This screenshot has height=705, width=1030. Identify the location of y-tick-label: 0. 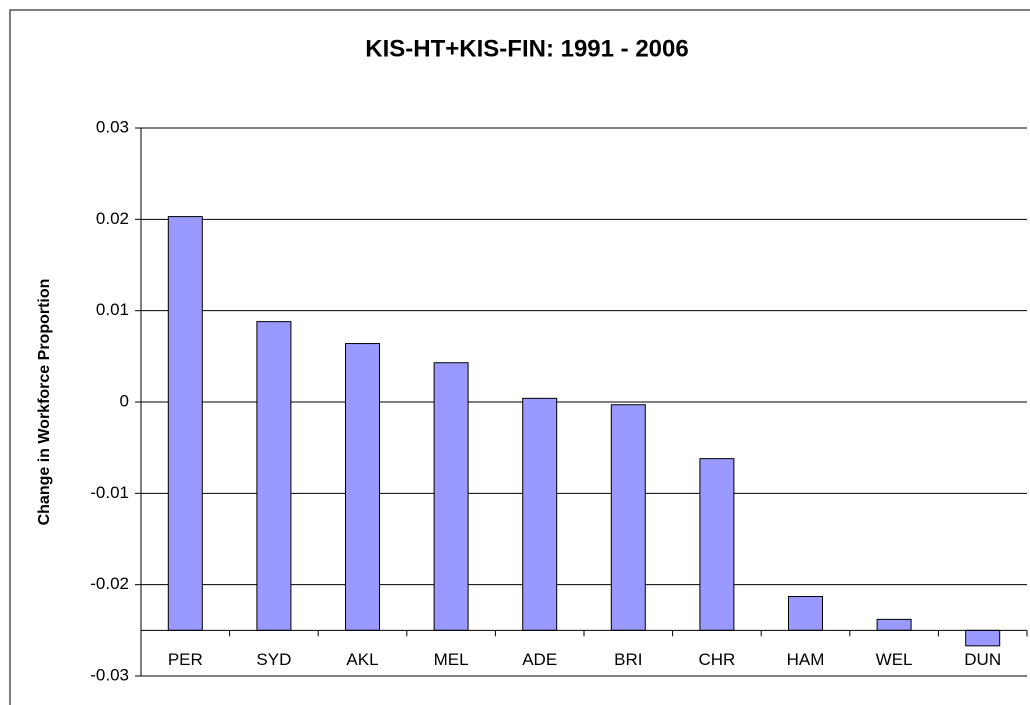
(124, 400).